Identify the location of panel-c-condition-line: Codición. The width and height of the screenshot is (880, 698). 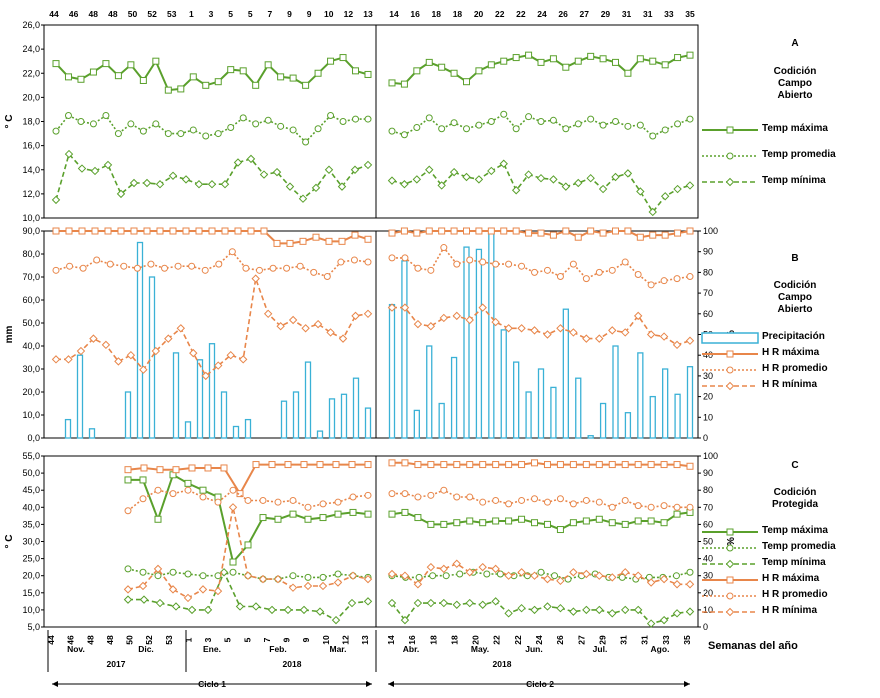
(795, 492).